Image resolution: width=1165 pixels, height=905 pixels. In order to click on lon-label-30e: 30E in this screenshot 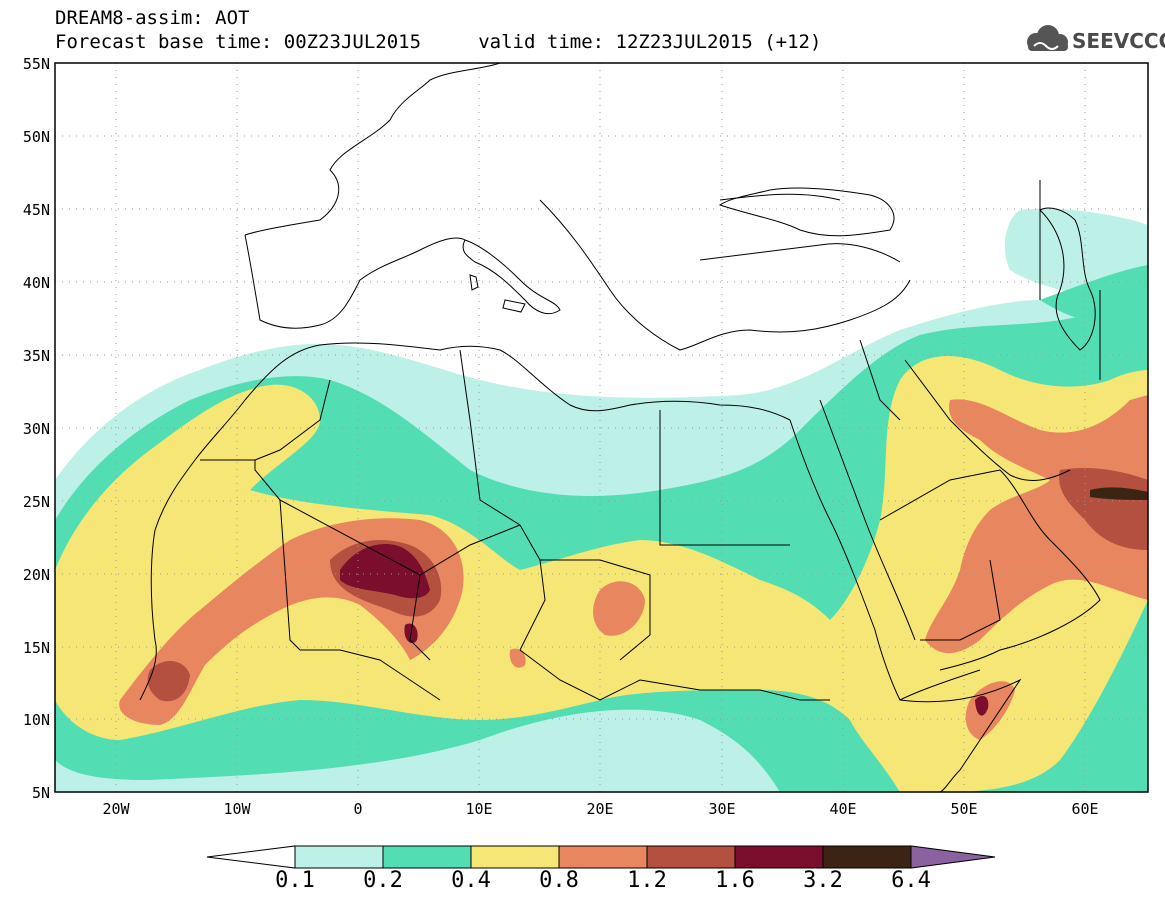, I will do `click(722, 809)`.